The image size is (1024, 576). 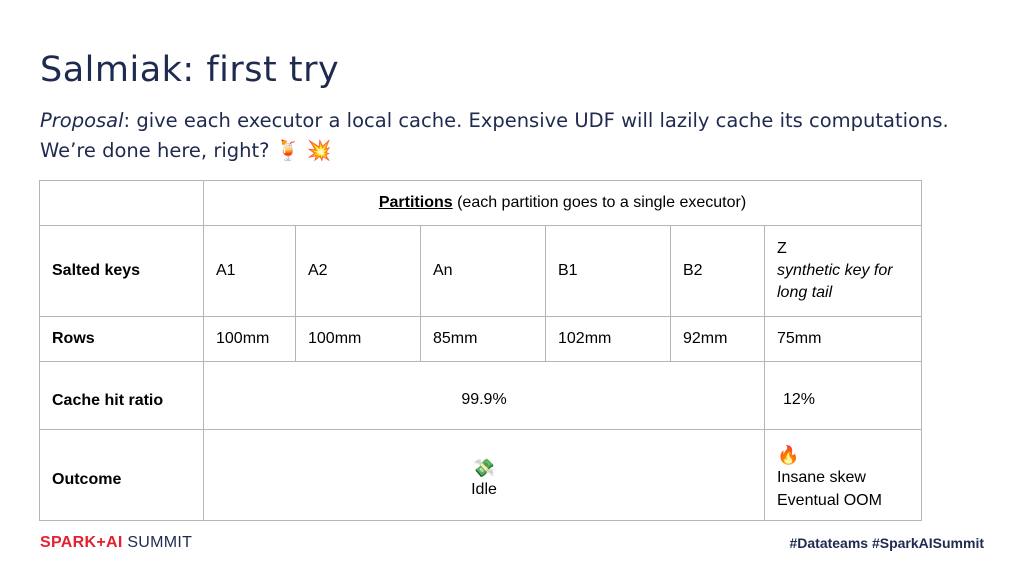 I want to click on subtitle-italic: Proposal, so click(x=82, y=120).